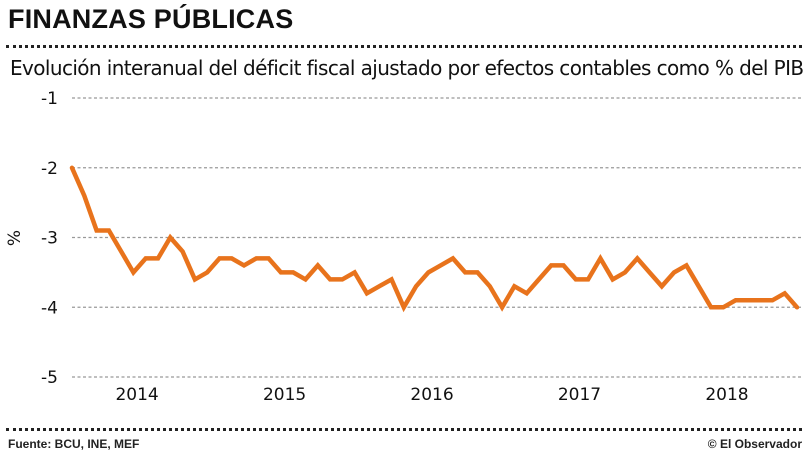 The image size is (808, 454). I want to click on x-tick-label: 2015, so click(284, 395).